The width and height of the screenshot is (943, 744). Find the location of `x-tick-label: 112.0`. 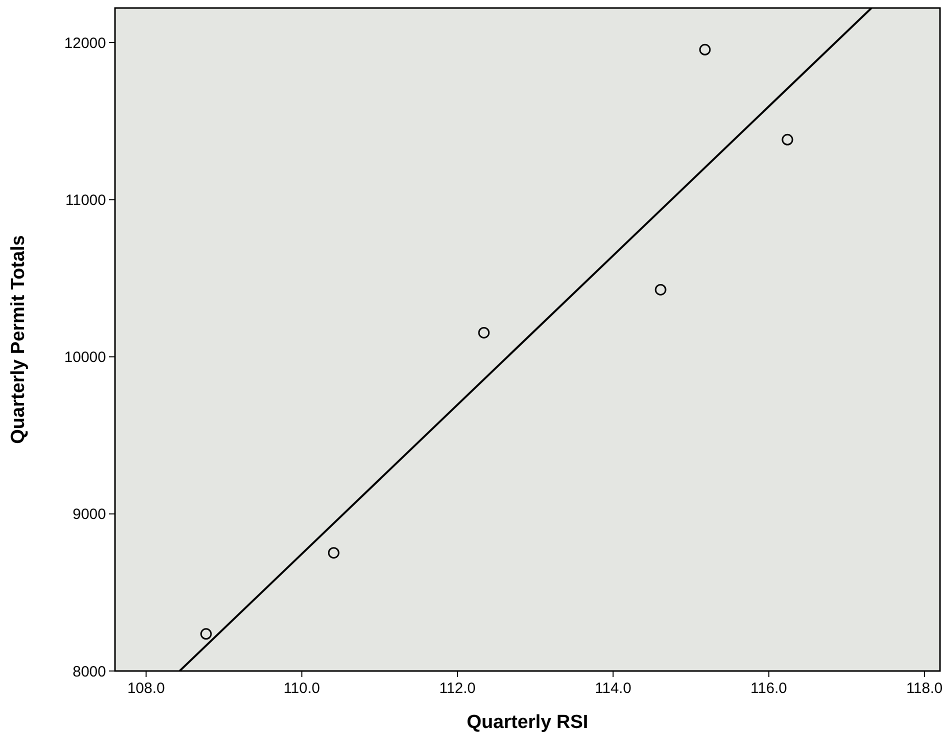

x-tick-label: 112.0 is located at coordinates (457, 688).